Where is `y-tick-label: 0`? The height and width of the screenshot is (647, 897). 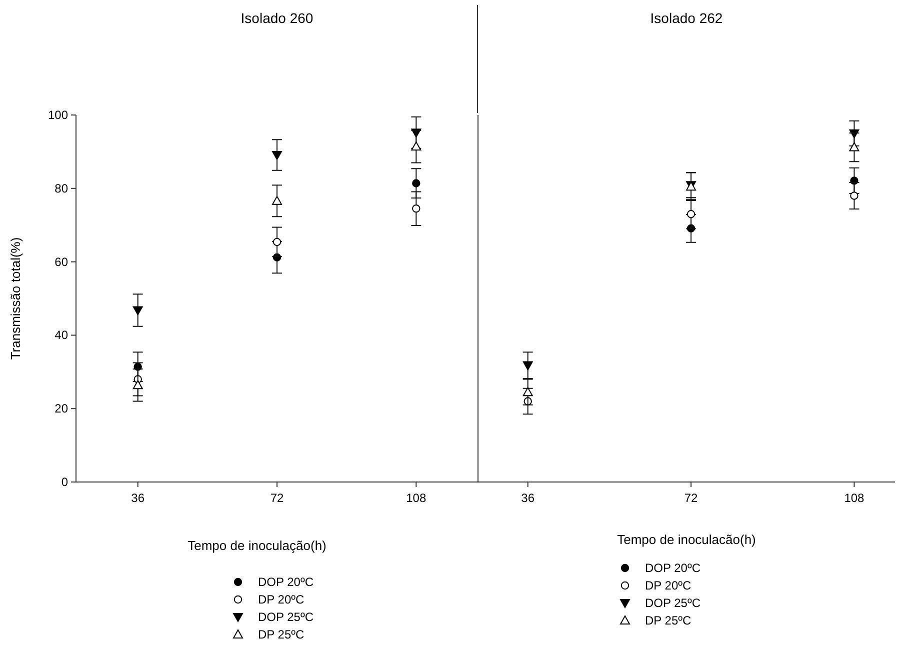
y-tick-label: 0 is located at coordinates (64, 482).